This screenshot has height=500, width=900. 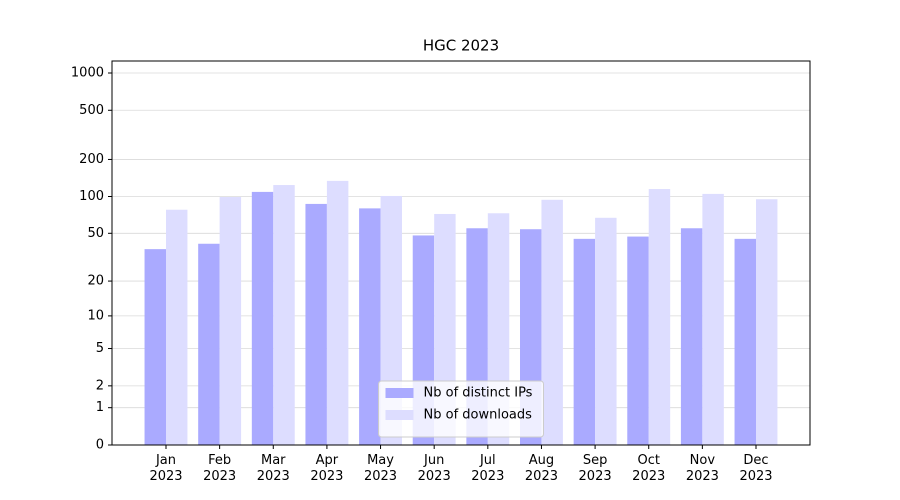 I want to click on y-tick-label: 1000, so click(x=87, y=73).